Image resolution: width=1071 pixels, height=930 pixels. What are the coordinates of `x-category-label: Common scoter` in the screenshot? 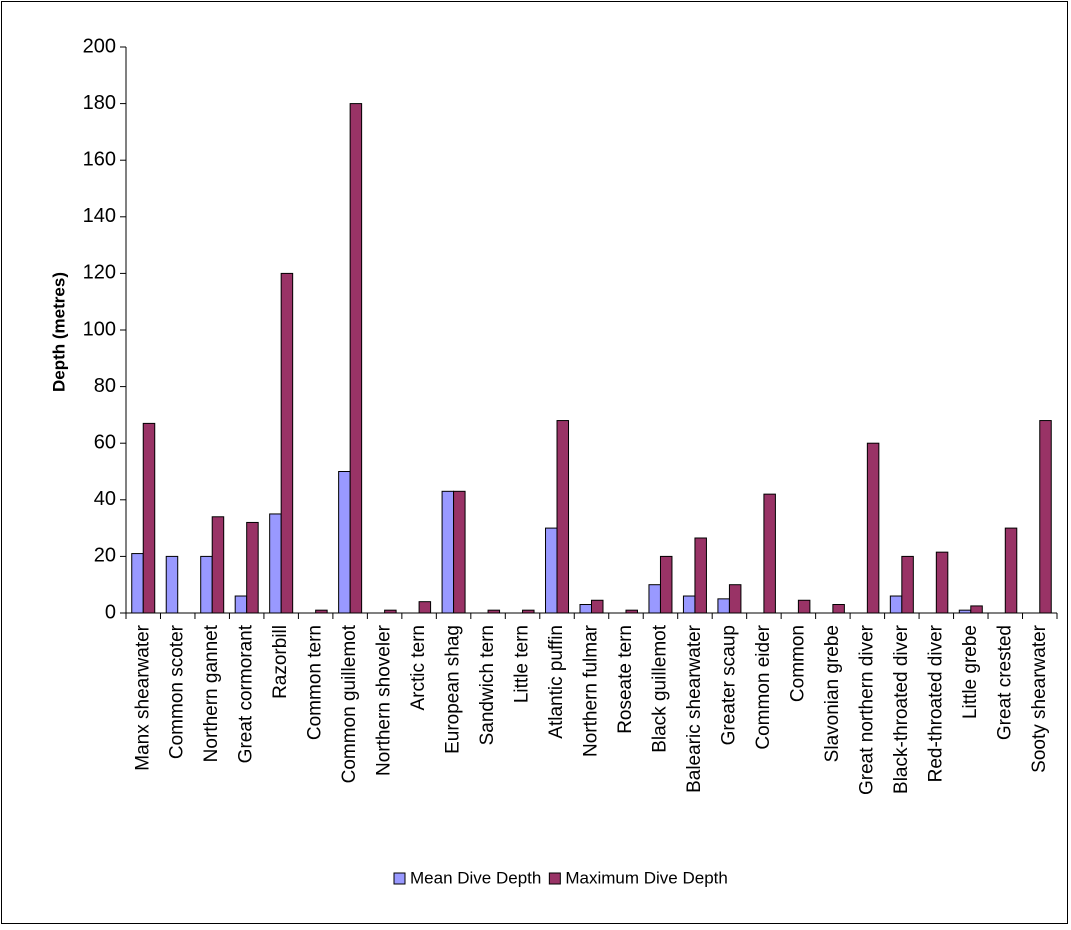 It's located at (177, 691).